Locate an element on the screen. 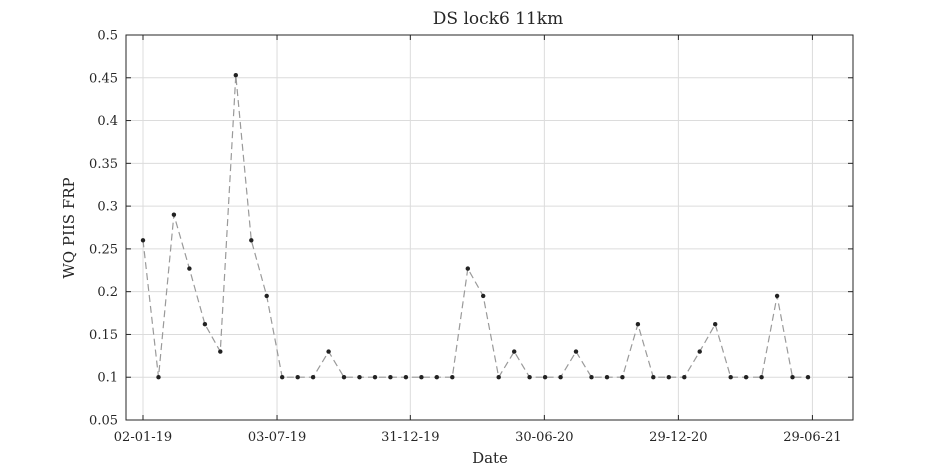 The height and width of the screenshot is (472, 945). y-tick-label: 0.4 is located at coordinates (107, 121).